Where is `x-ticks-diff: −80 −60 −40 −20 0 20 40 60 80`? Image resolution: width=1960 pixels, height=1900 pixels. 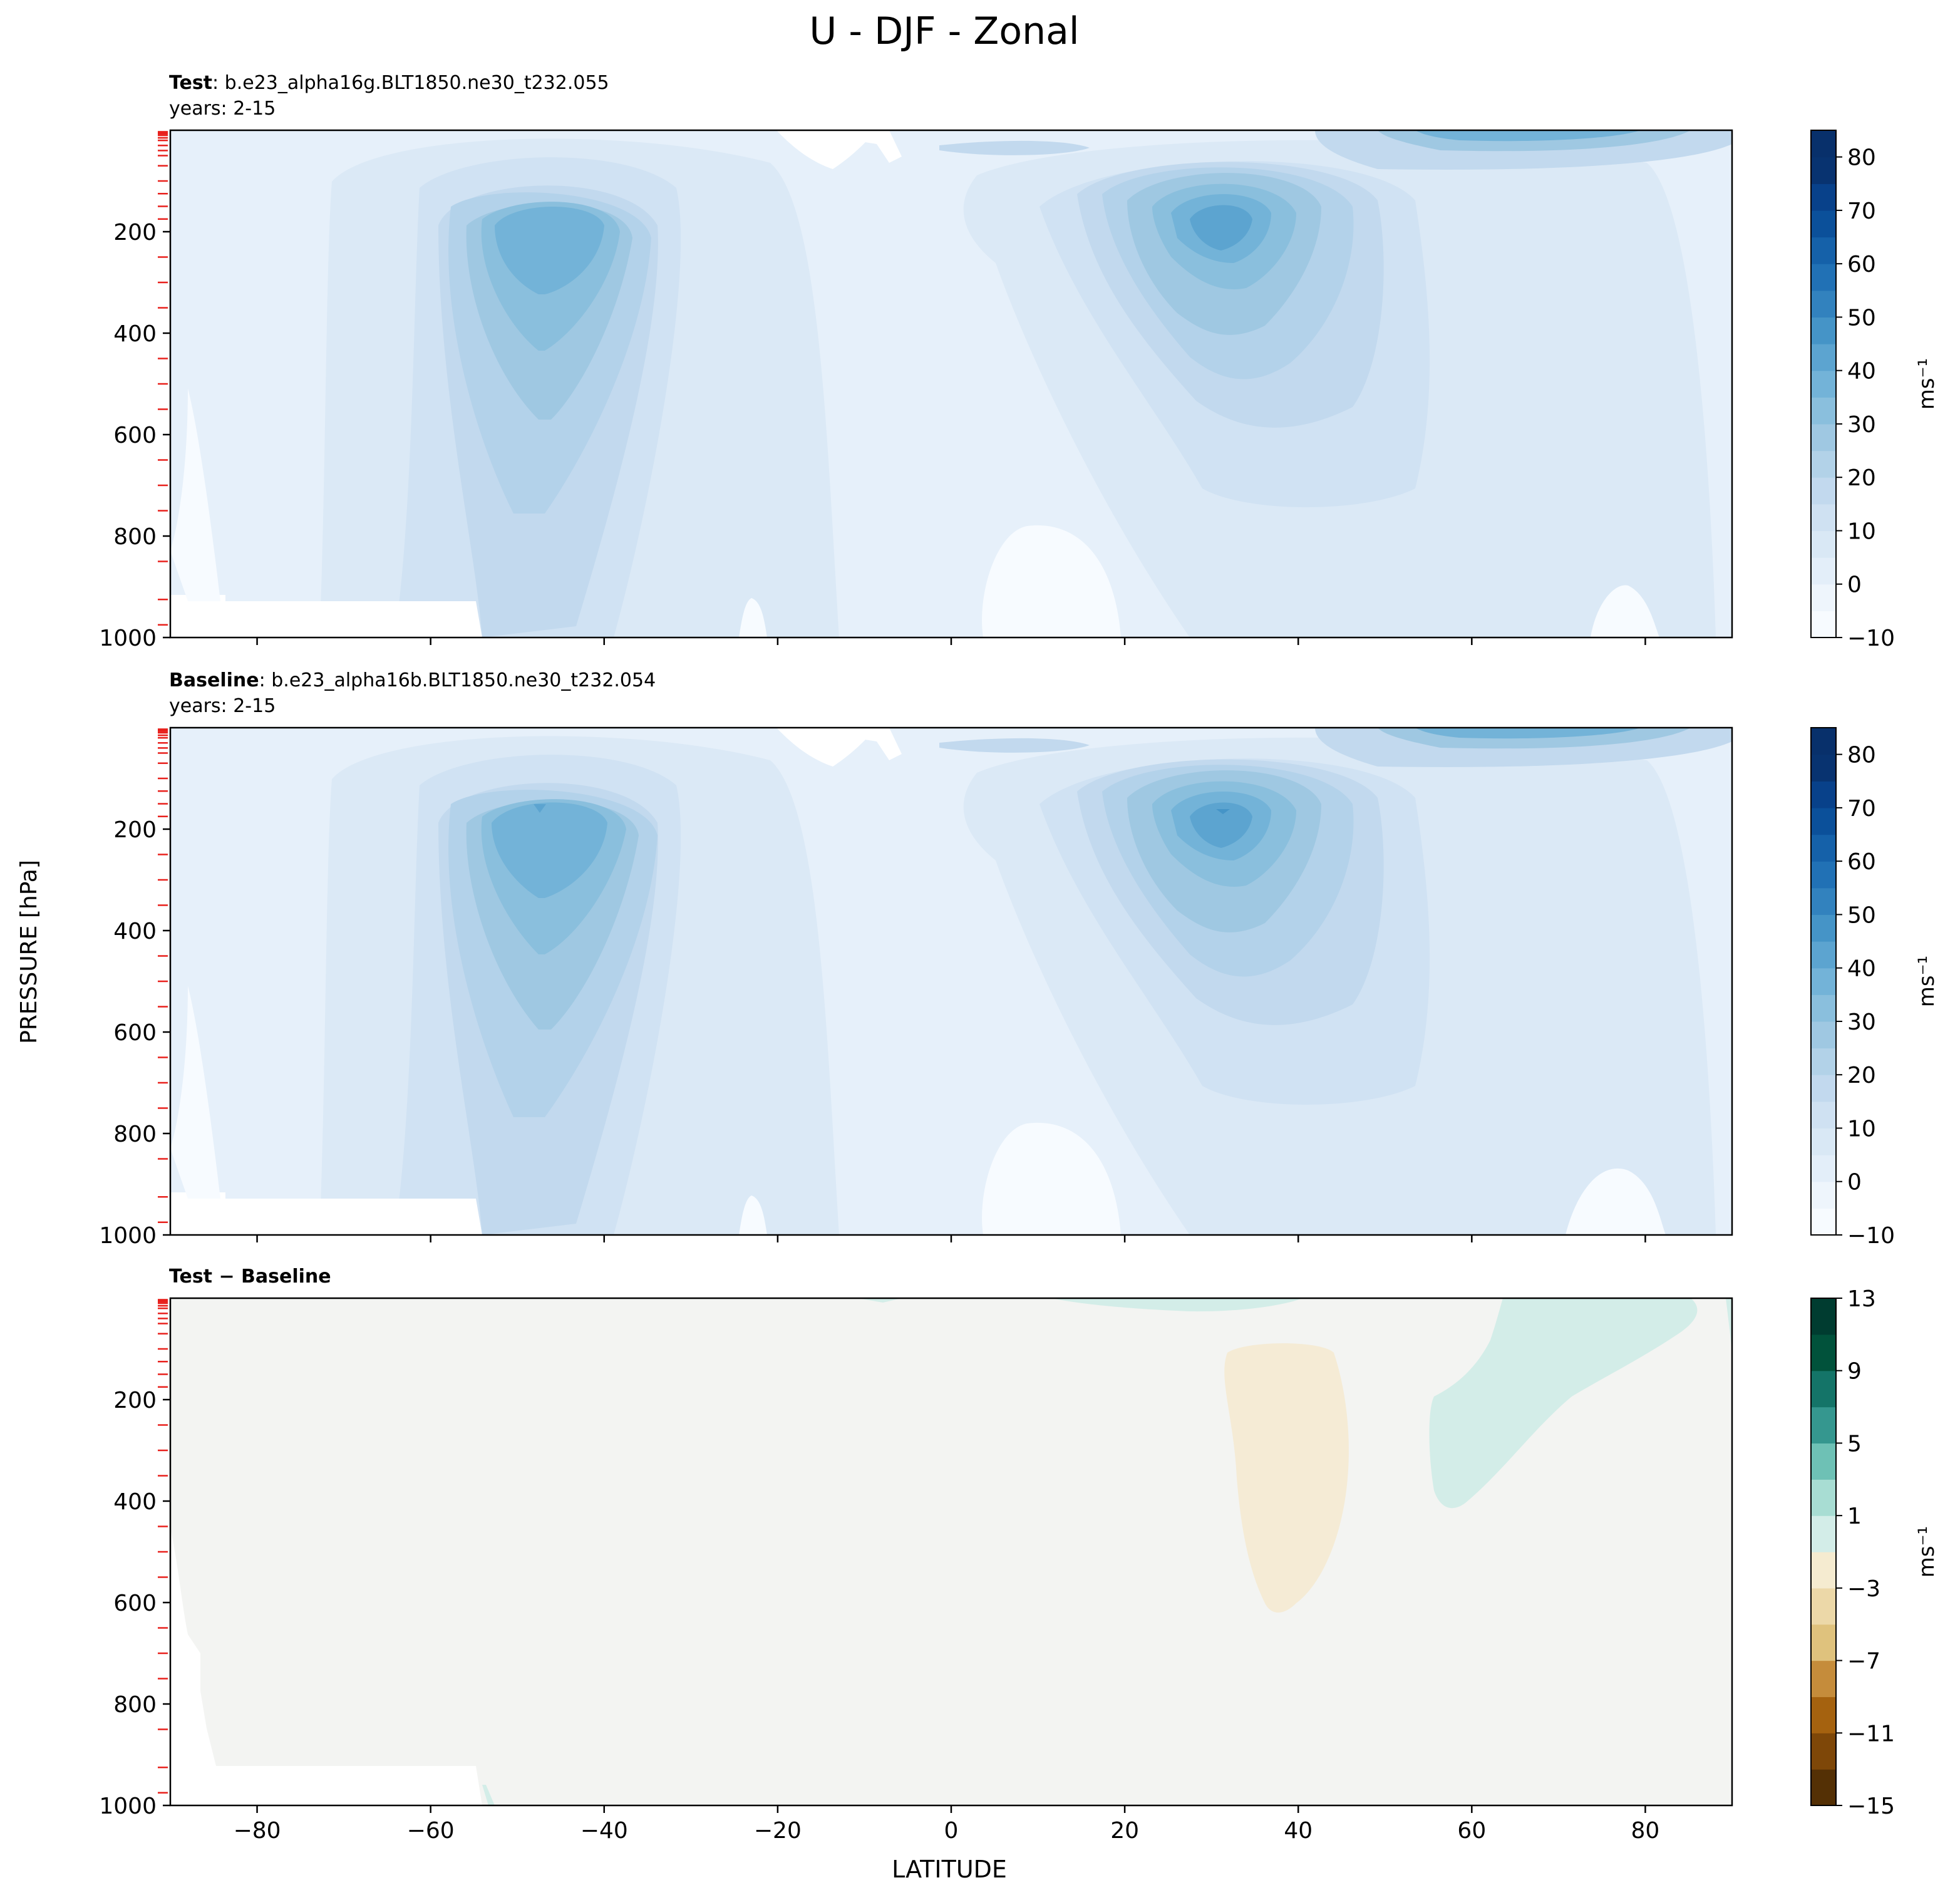
x-ticks-diff: −80 −60 −40 −20 0 20 40 60 80 is located at coordinates (947, 1824).